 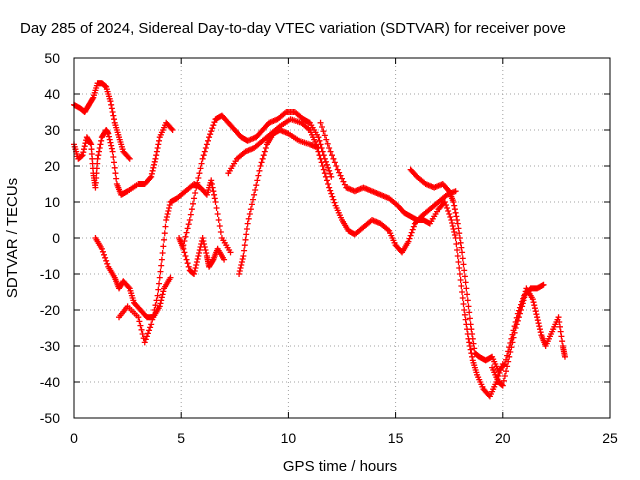 I want to click on x-tick-label: 10, so click(x=289, y=438).